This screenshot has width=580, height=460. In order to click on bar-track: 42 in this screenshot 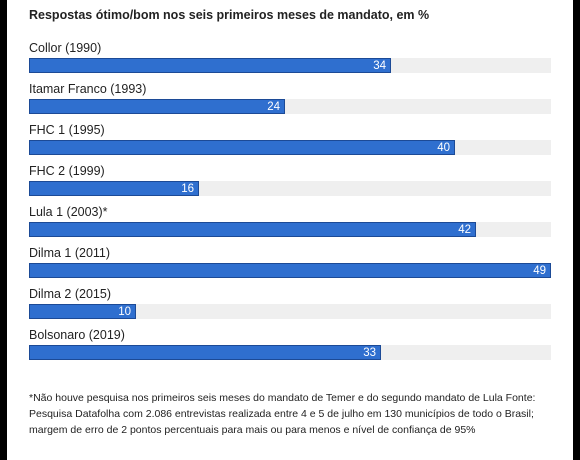, I will do `click(290, 229)`.